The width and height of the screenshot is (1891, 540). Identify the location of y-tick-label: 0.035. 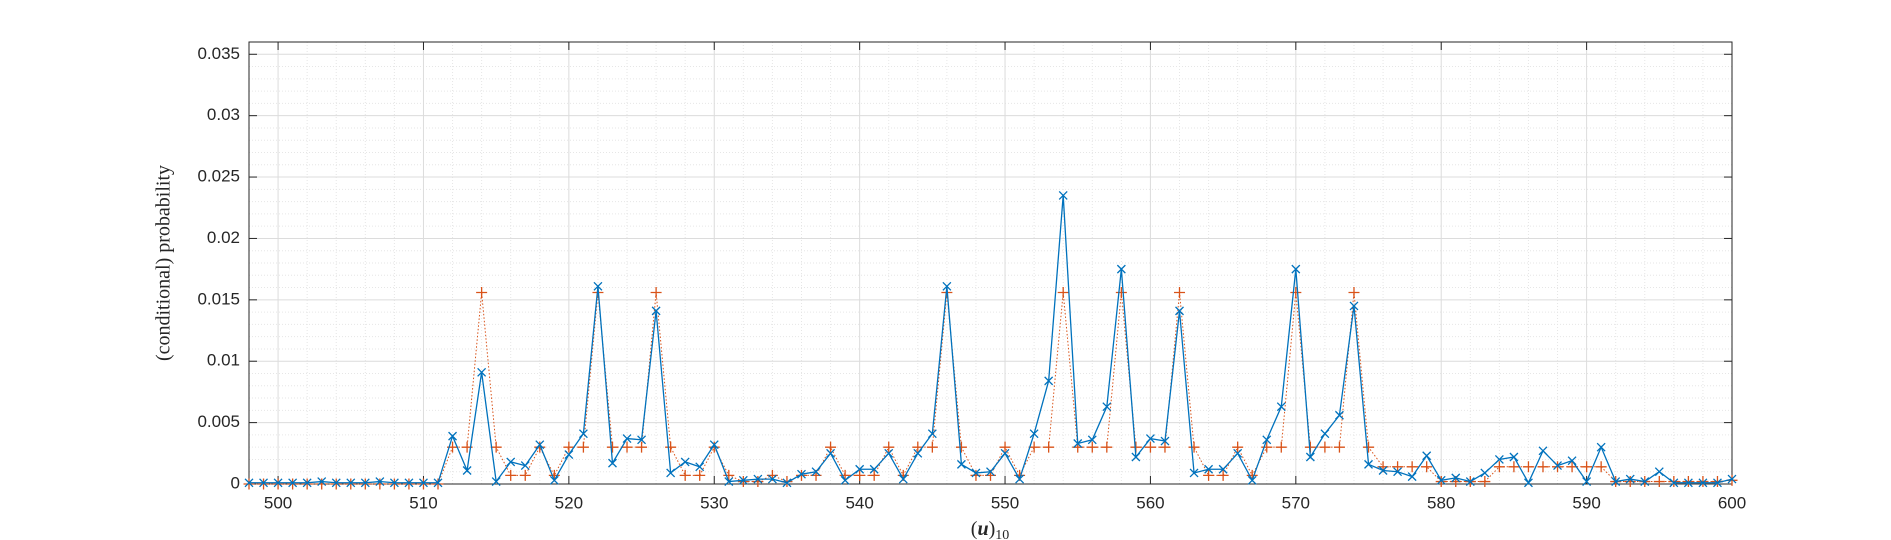
(218, 53).